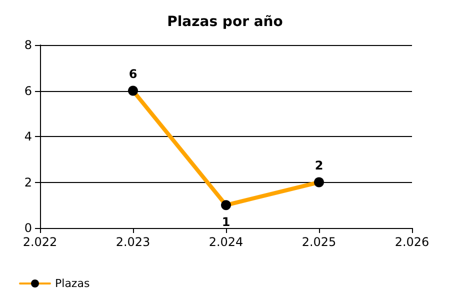 Image resolution: width=450 pixels, height=300 pixels. Describe the element at coordinates (319, 165) in the screenshot. I see `data-label: 2` at that location.